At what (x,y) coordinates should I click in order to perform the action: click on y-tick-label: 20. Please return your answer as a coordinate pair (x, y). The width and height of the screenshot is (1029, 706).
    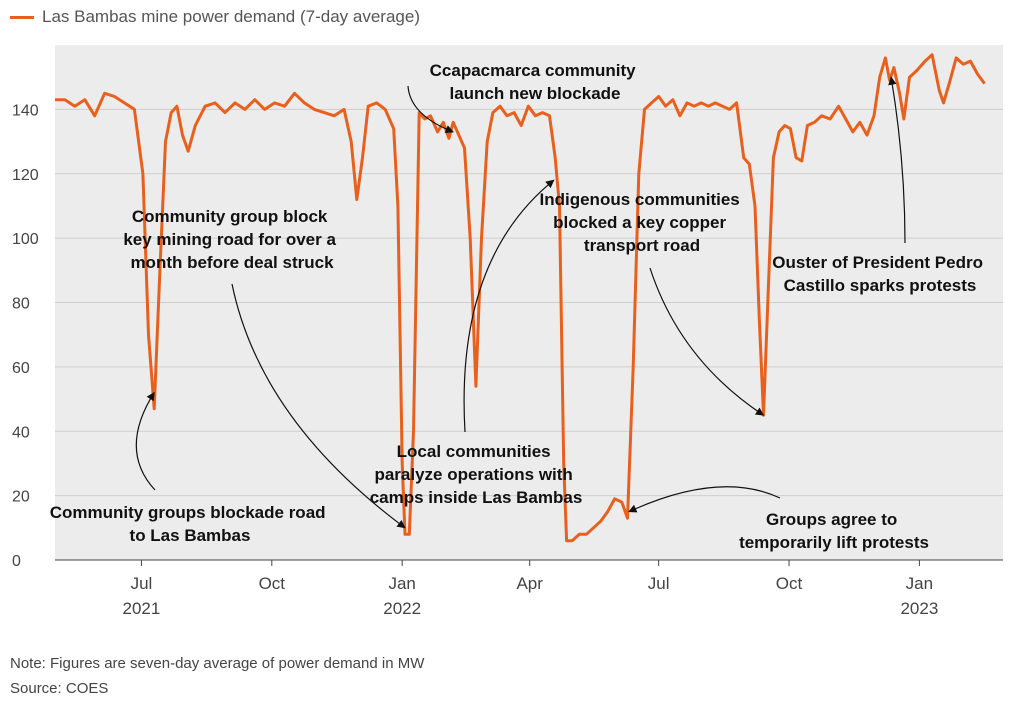
    Looking at the image, I should click on (21, 497).